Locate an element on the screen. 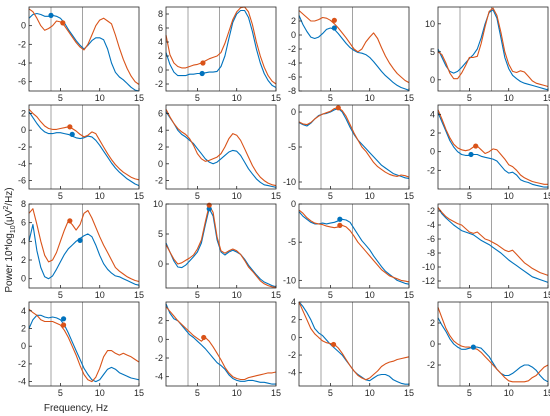 This screenshot has height=416, width=550. psd-panel-9: 5 10 15 8 6 4 2 0 is located at coordinates (82, 249).